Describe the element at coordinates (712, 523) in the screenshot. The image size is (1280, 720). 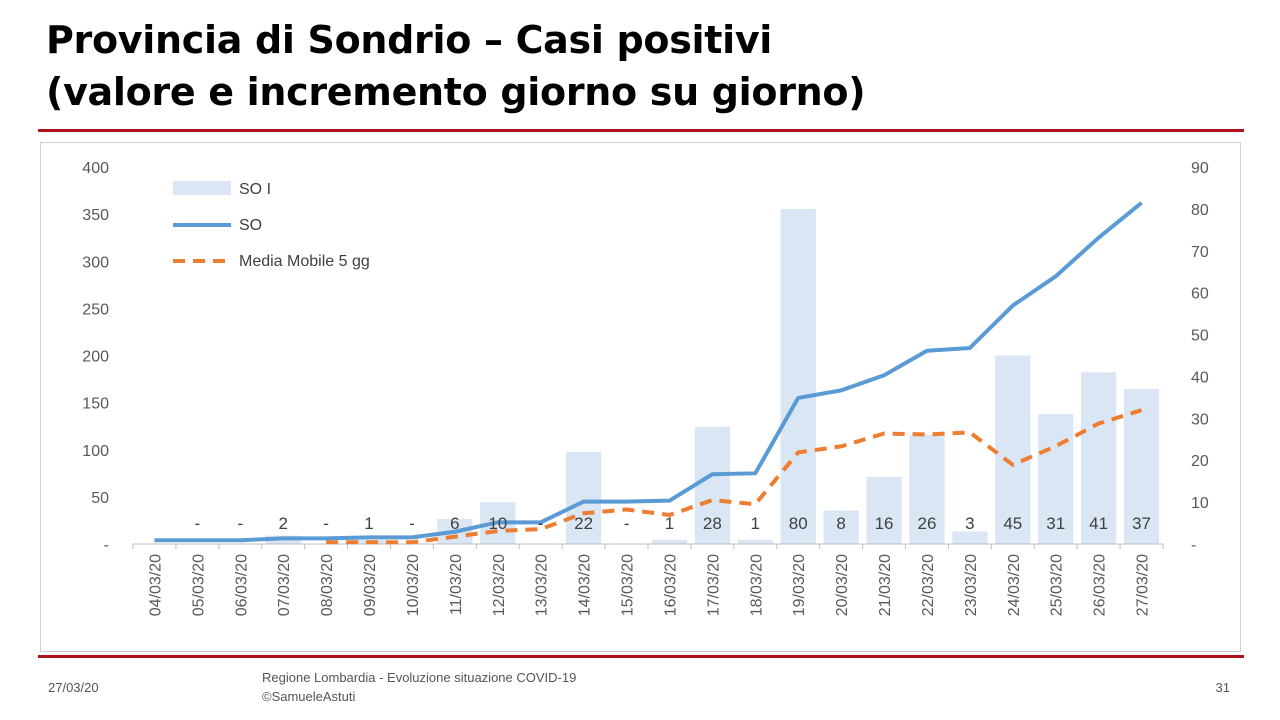
I see `bar-data-label: 28` at that location.